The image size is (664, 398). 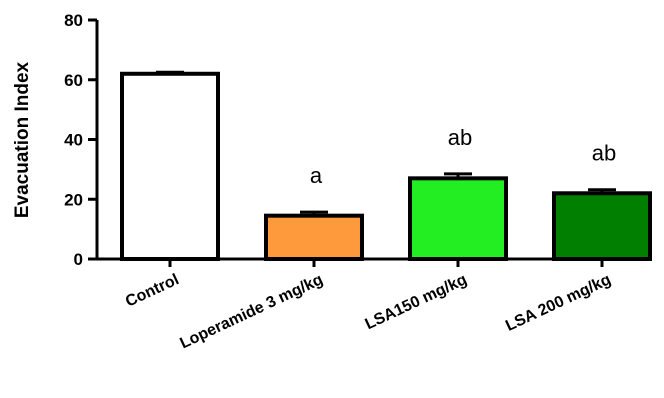 I want to click on y-tick-label: 0, so click(x=78, y=259).